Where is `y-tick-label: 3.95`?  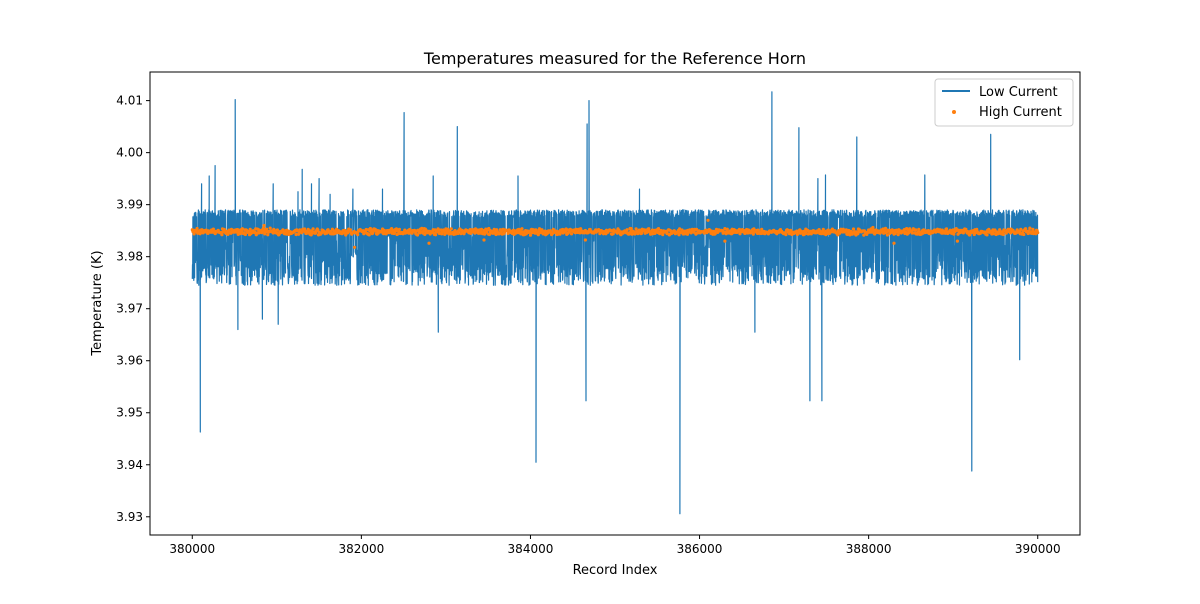
y-tick-label: 3.95 is located at coordinates (129, 413).